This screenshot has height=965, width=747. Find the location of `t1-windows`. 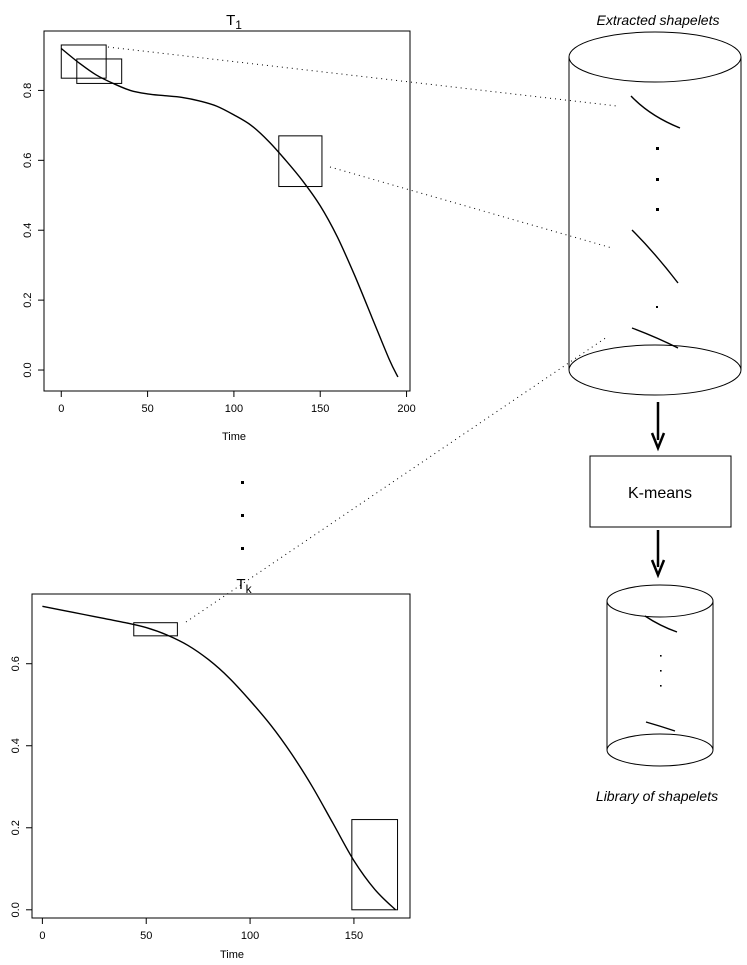

t1-windows is located at coordinates (191, 116).